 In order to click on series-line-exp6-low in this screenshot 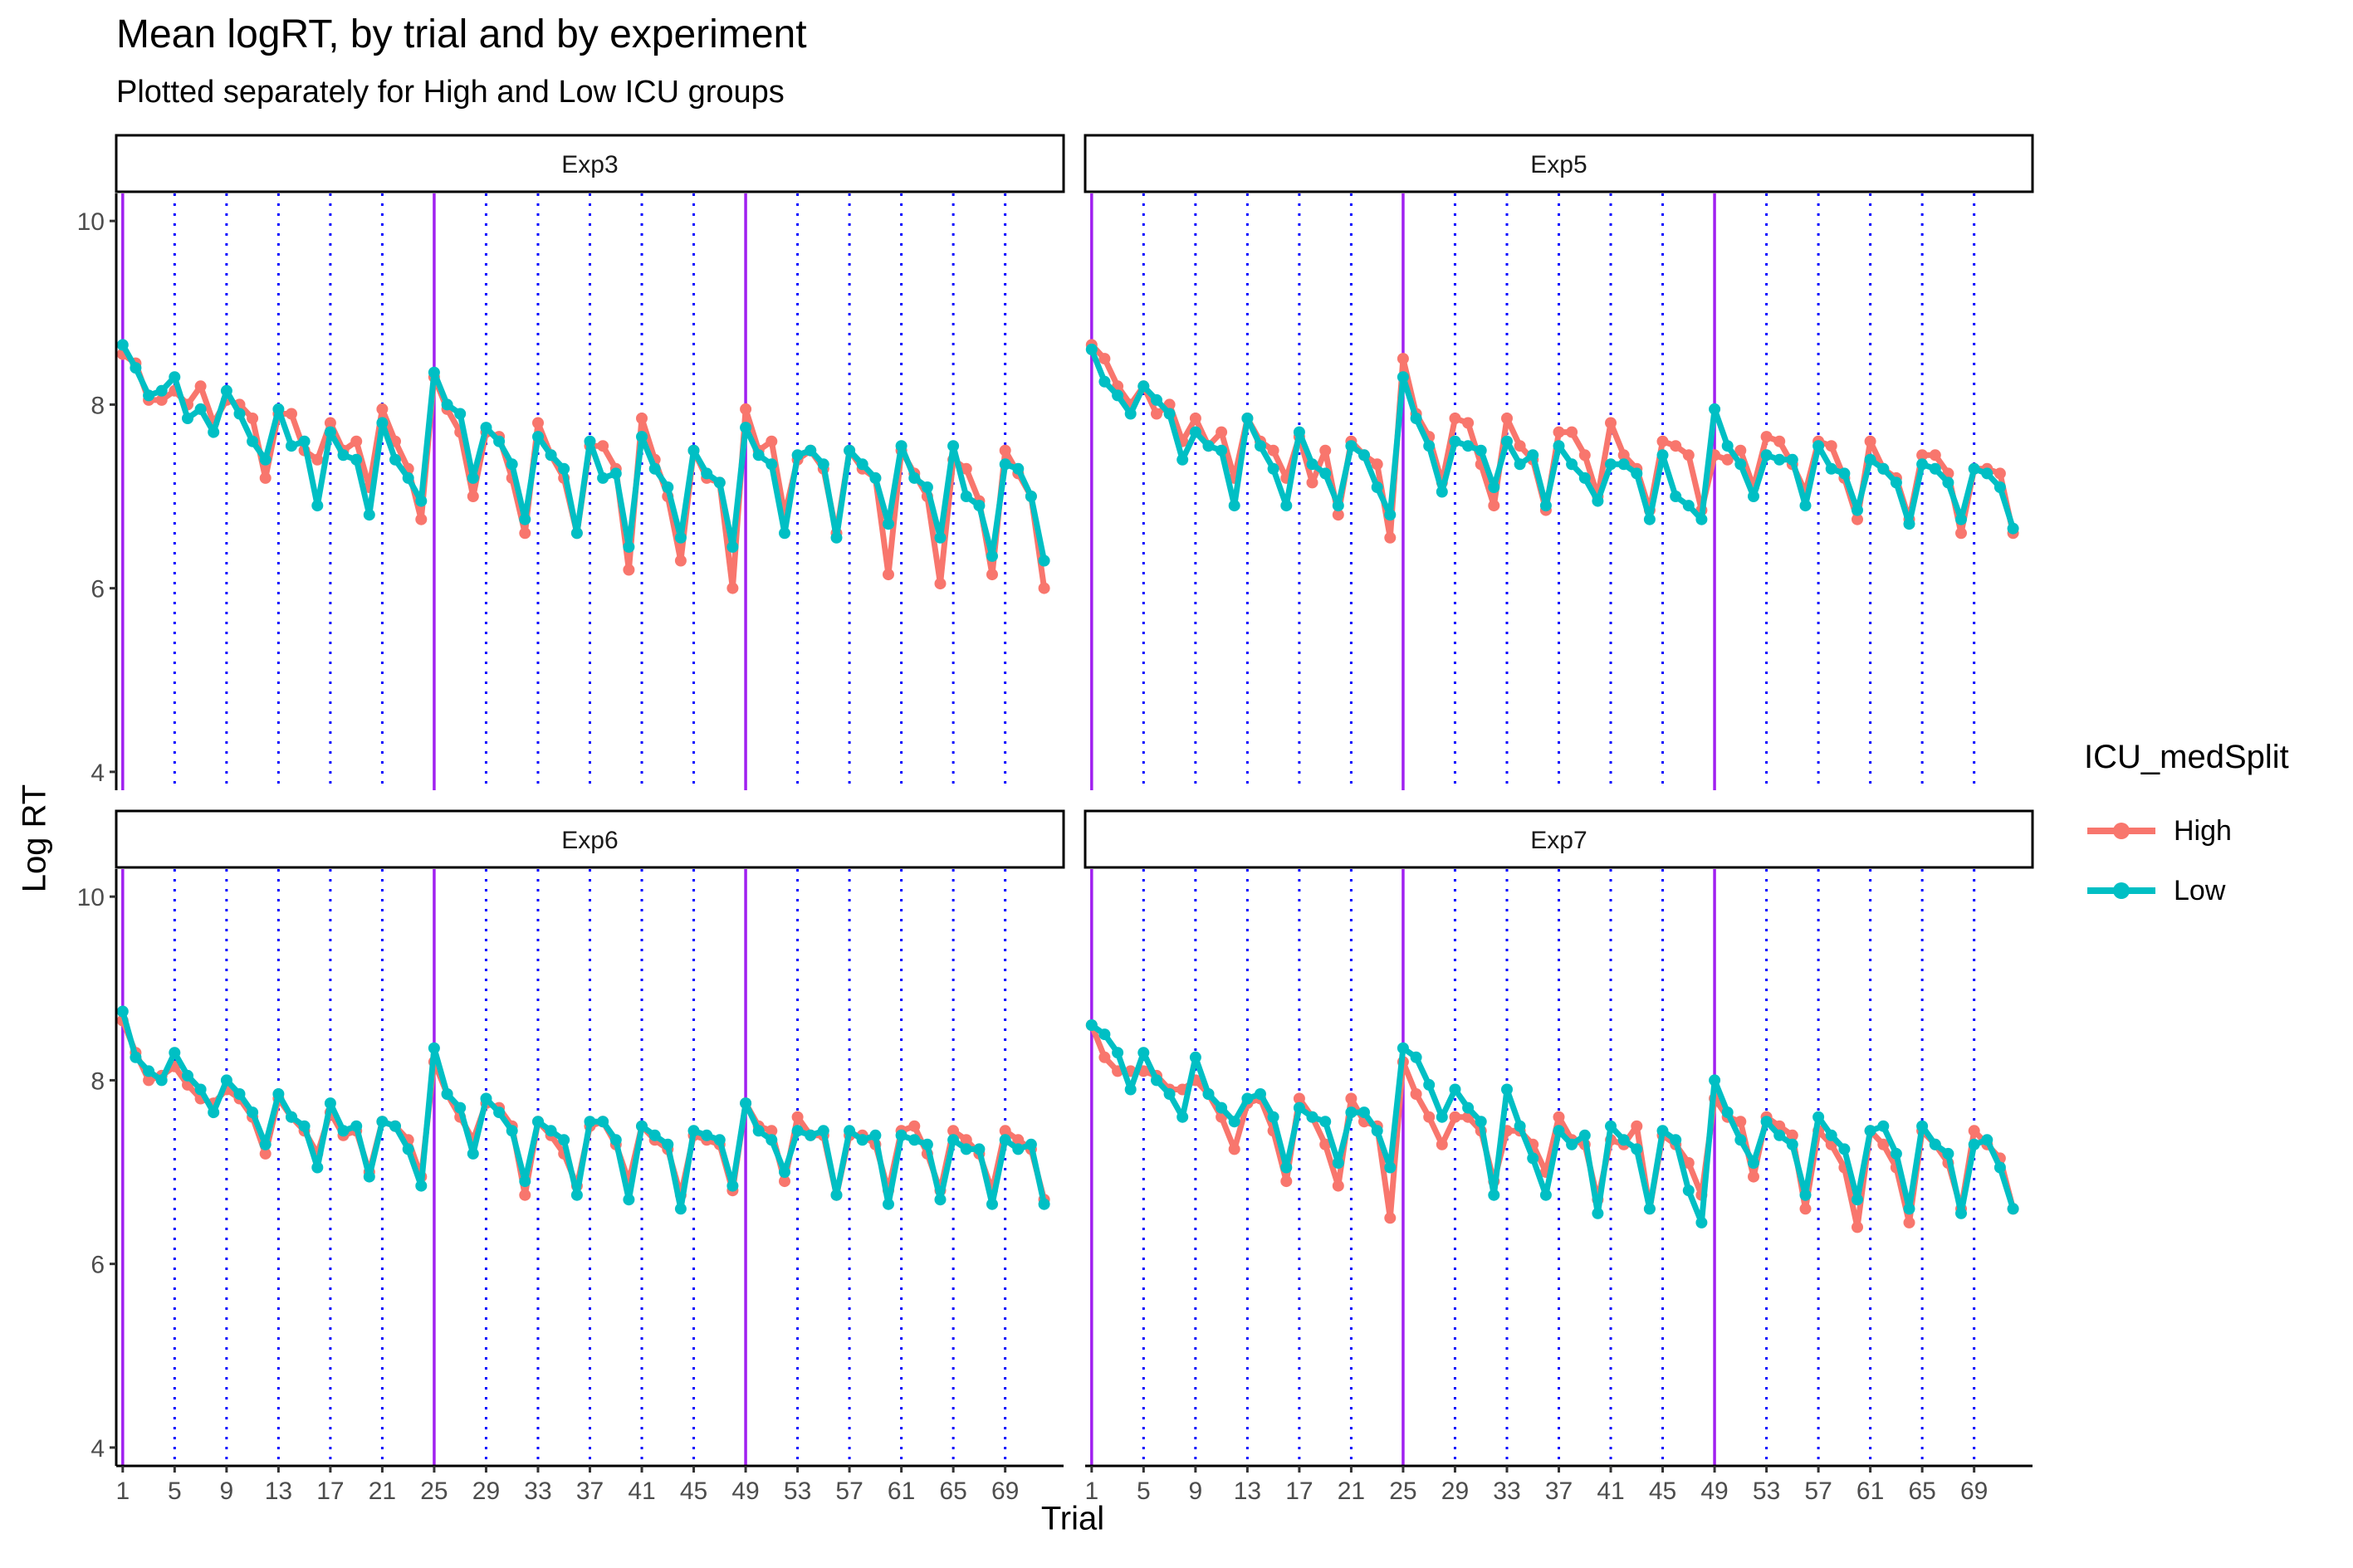, I will do `click(584, 1111)`.